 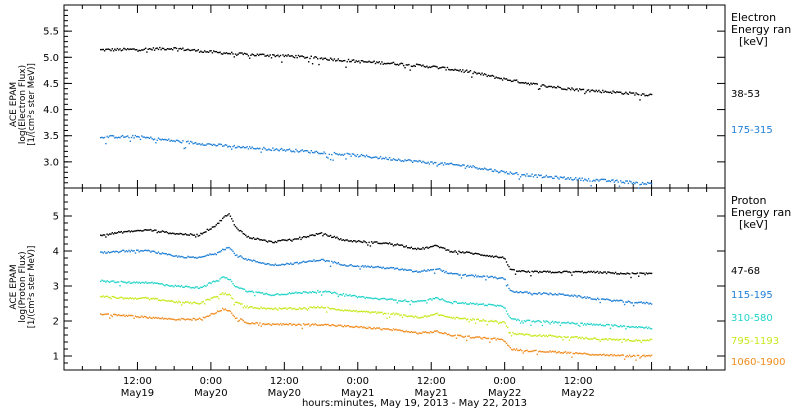 What do you see at coordinates (284, 393) in the screenshot?
I see `x-tick-day-label: May20` at bounding box center [284, 393].